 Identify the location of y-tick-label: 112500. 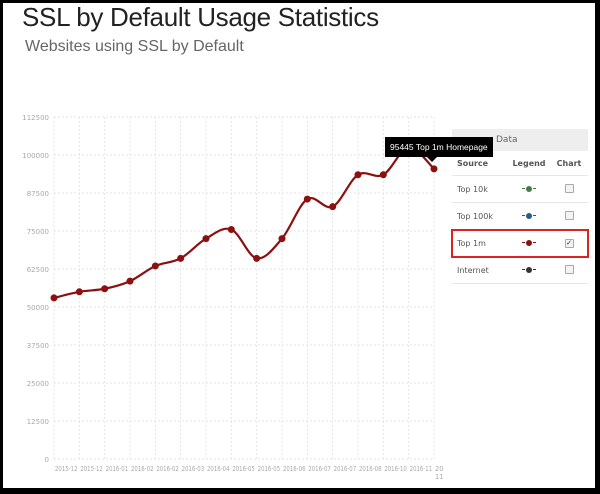
(35, 118).